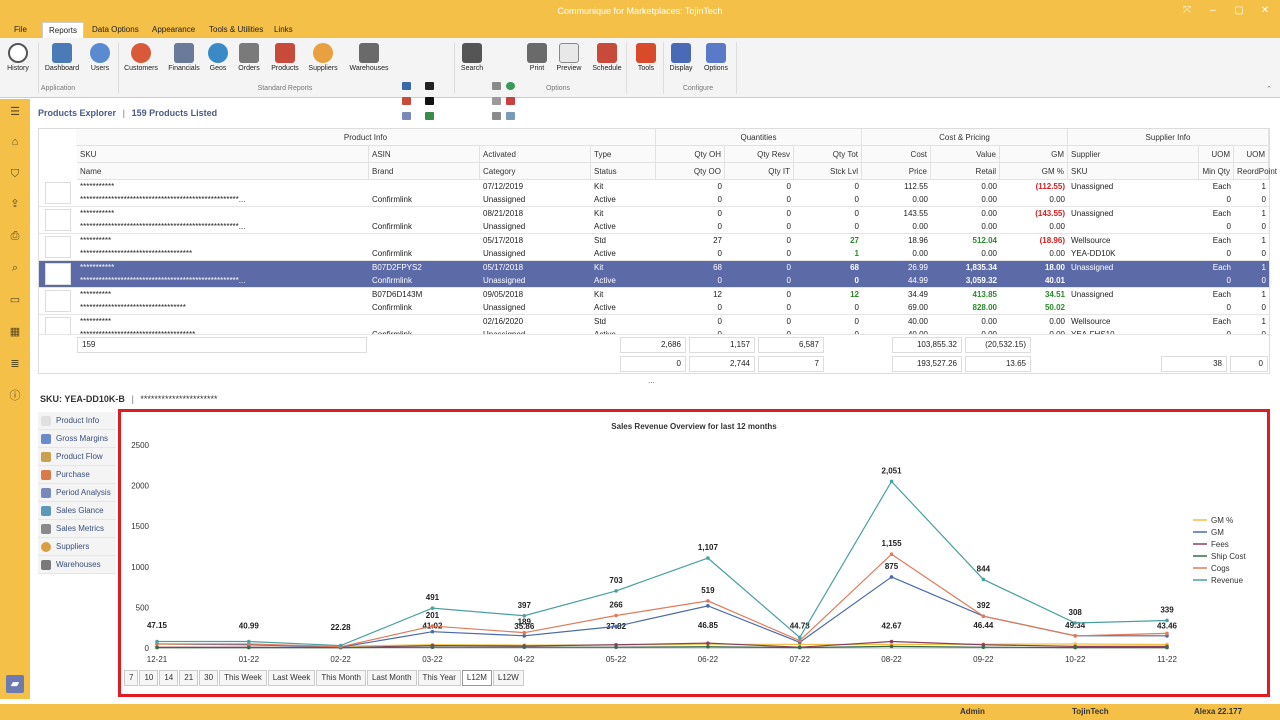  Describe the element at coordinates (174, 29) in the screenshot. I see `menu-appearance: Appearance` at that location.